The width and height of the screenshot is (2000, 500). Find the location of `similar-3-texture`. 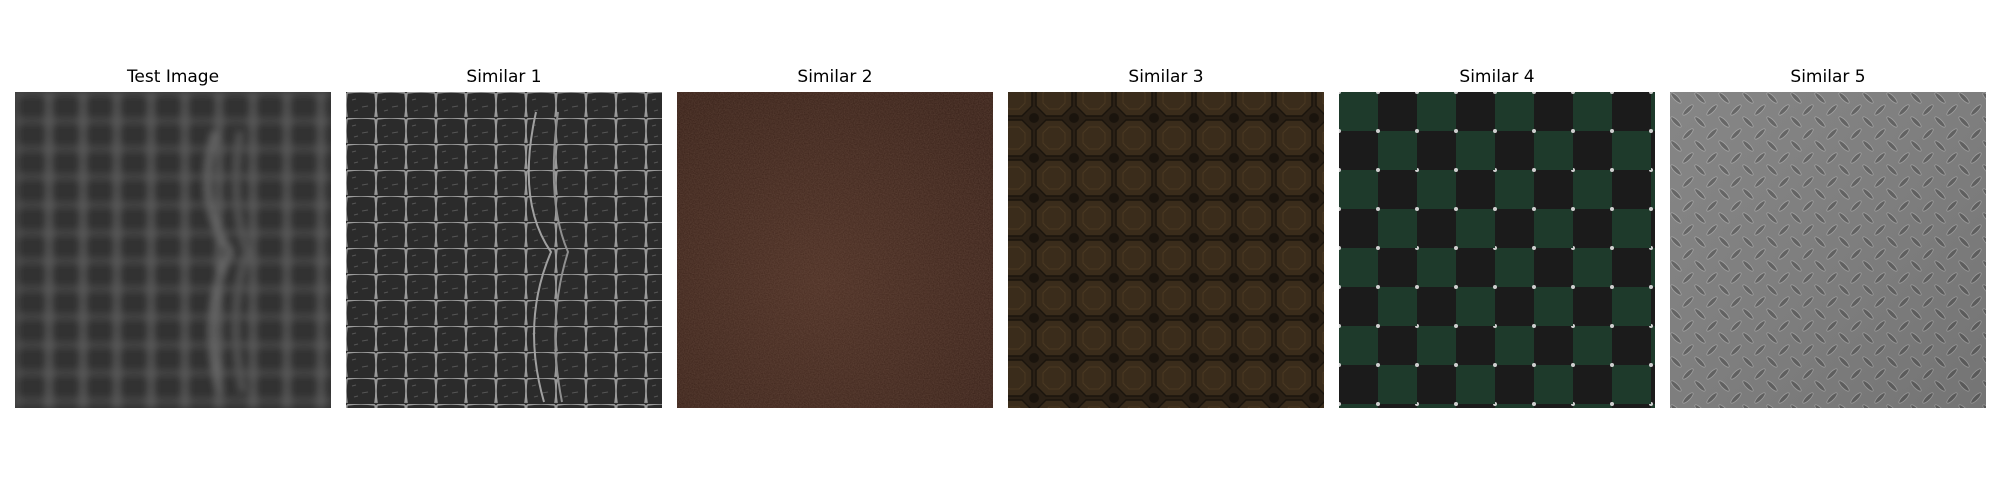

similar-3-texture is located at coordinates (1166, 250).